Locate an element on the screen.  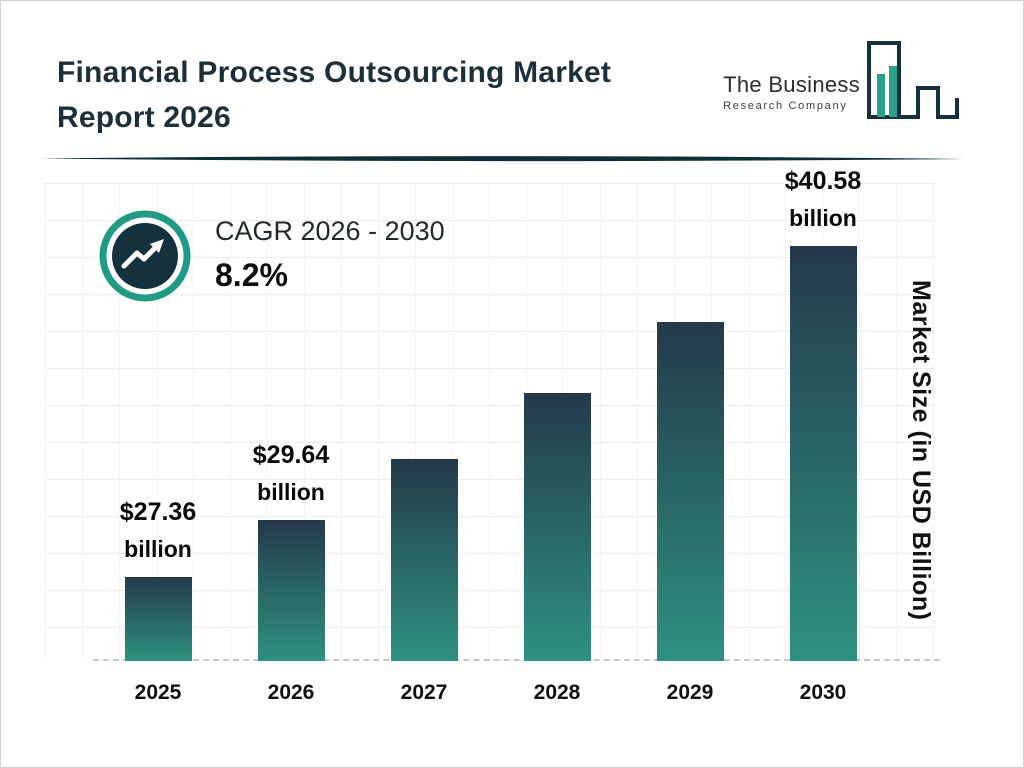
bar-value-amount: $27.36 is located at coordinates (158, 512).